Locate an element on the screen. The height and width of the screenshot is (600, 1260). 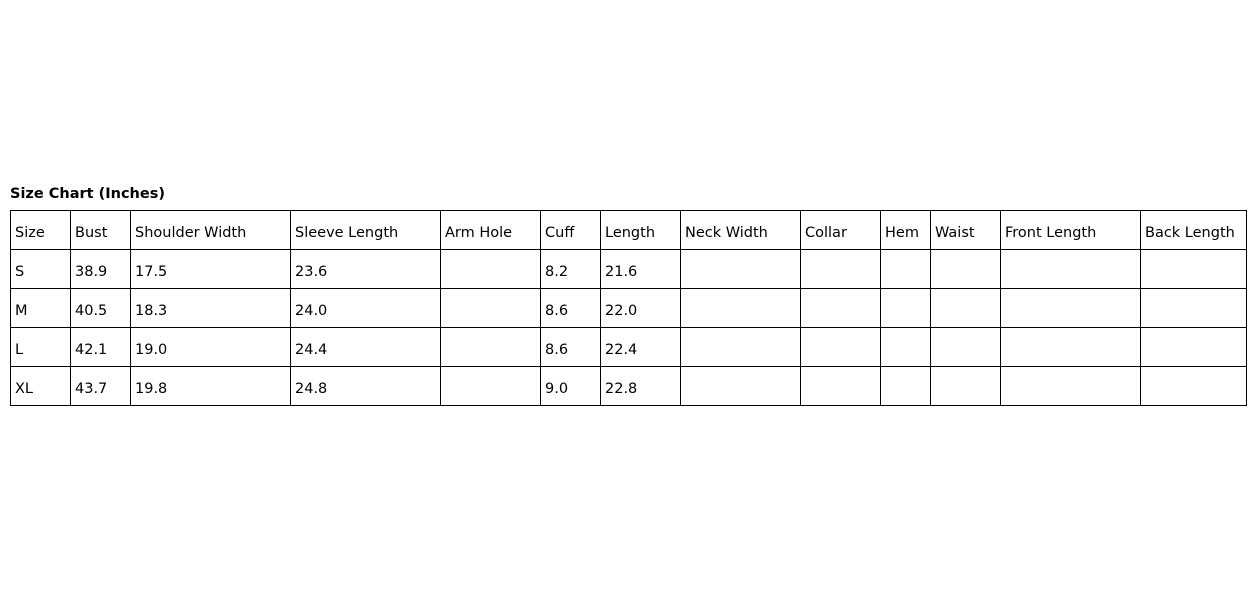
column-header: Size is located at coordinates (40, 230).